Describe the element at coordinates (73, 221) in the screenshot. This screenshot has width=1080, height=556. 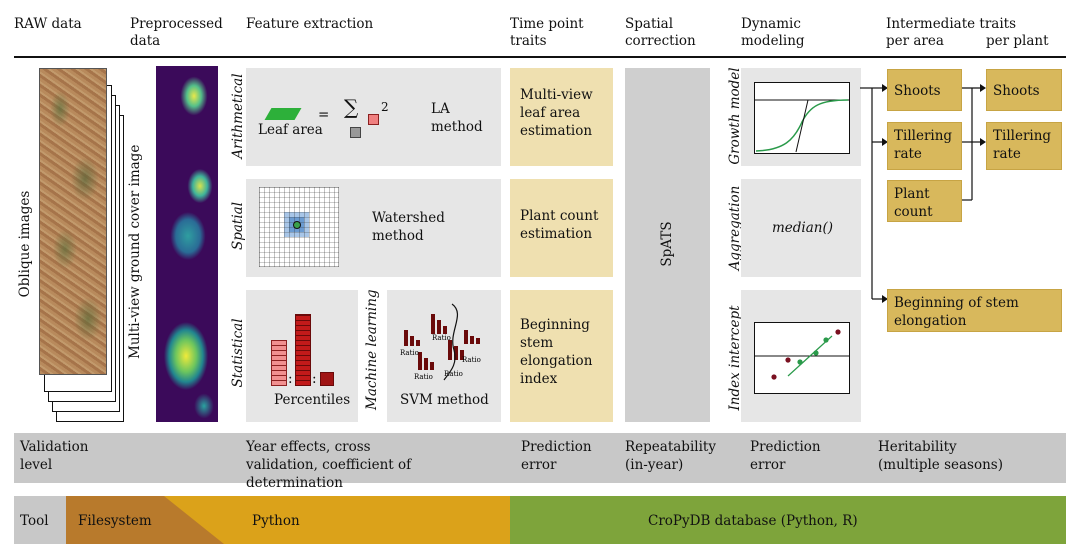
I see `oblique-image-photo` at that location.